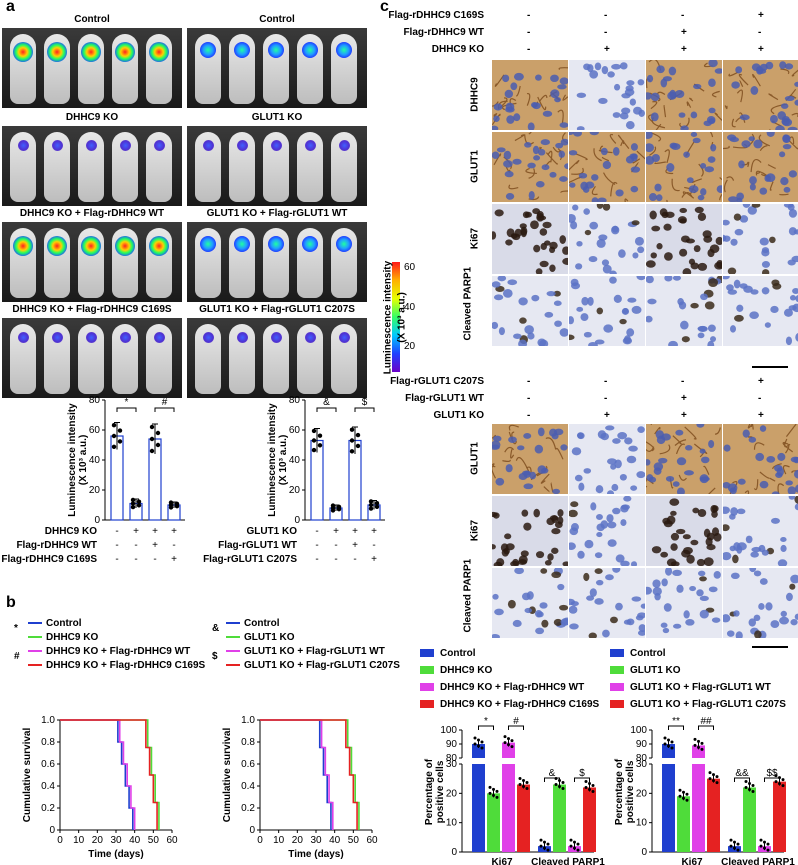 The image size is (798, 865). I want to click on significance-mark: &&, so click(742, 773).